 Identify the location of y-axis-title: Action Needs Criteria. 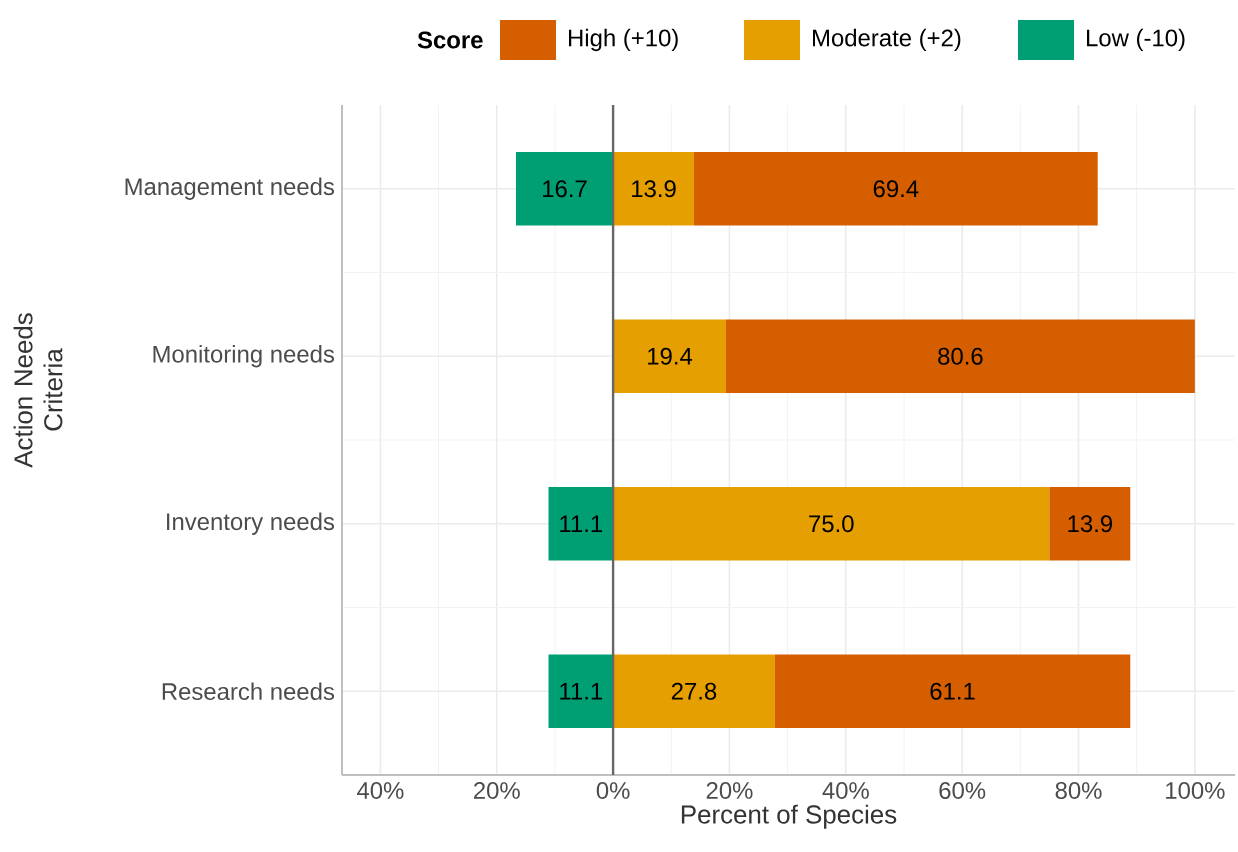
(38, 390).